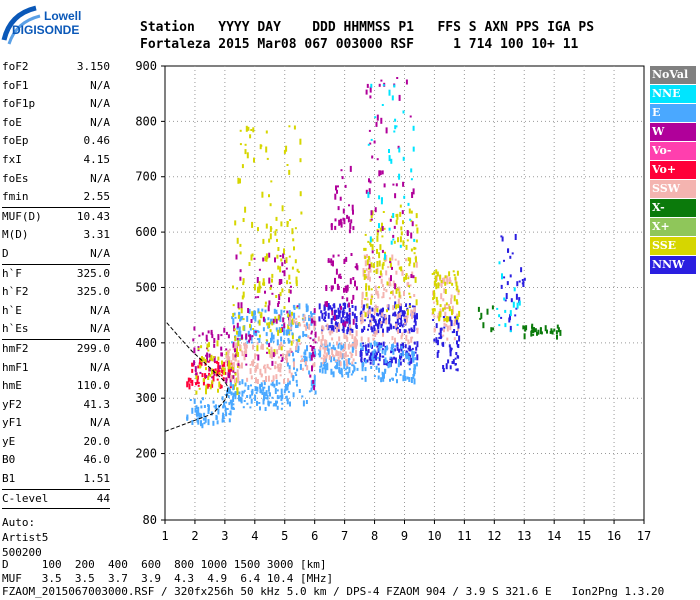  What do you see at coordinates (277, 44) in the screenshot?
I see `header-day-value: Mar08` at bounding box center [277, 44].